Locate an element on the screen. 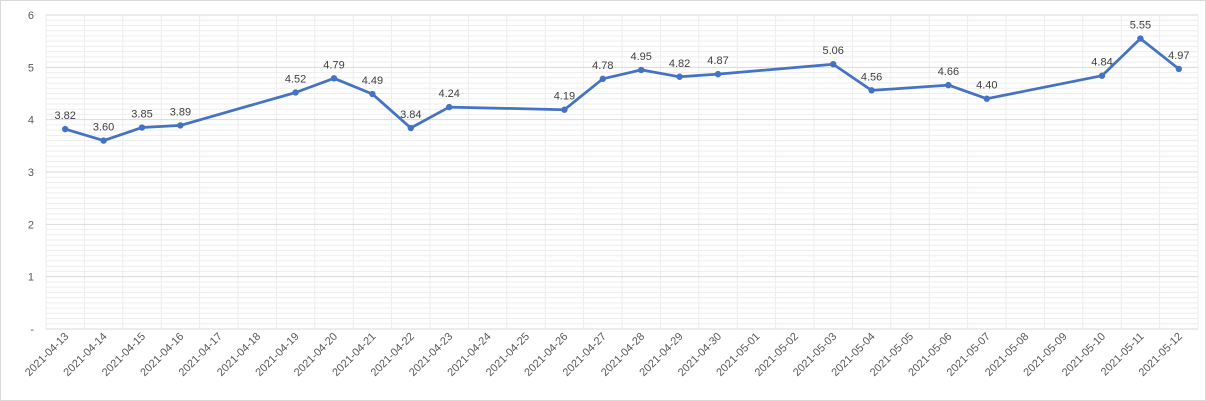 This screenshot has width=1206, height=401. data-label: 4.19 is located at coordinates (564, 97).